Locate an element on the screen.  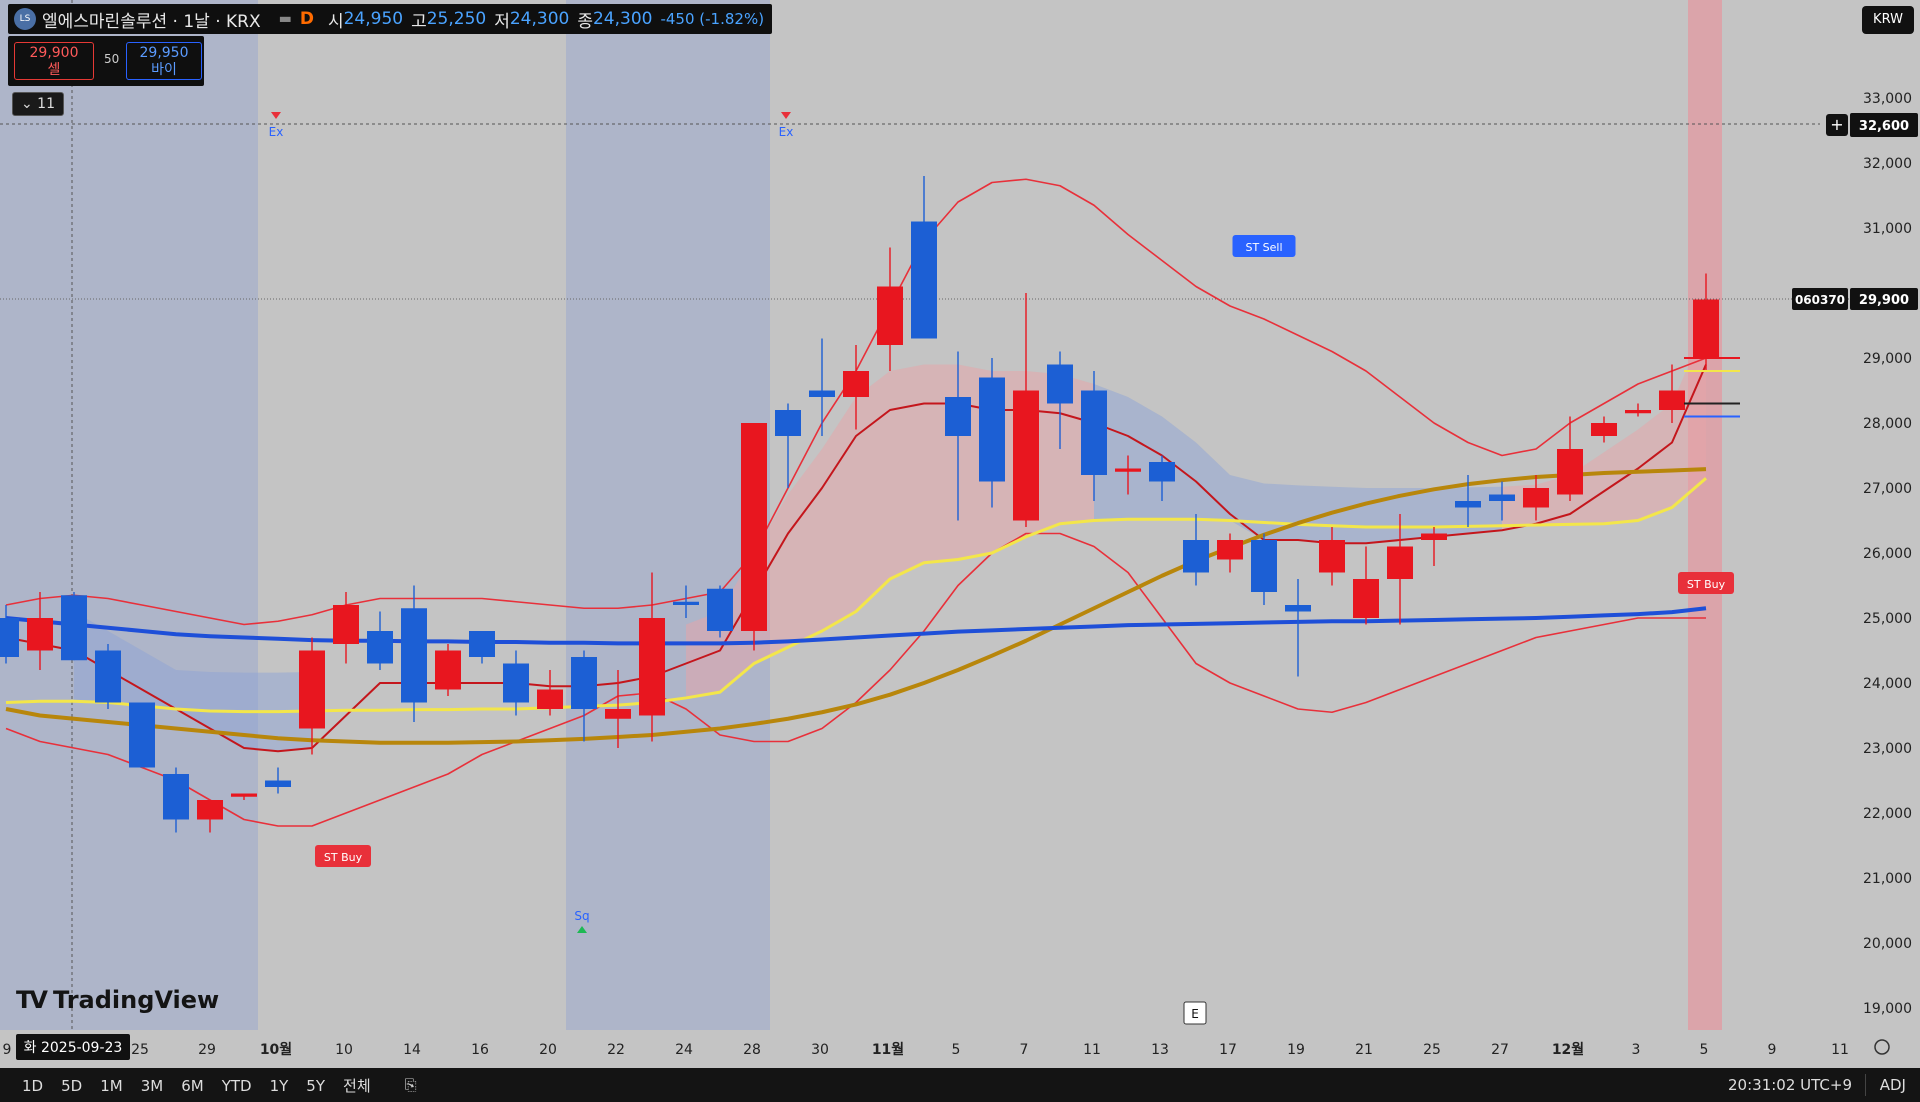
price-axis-label: 24,000 is located at coordinates (1887, 684).